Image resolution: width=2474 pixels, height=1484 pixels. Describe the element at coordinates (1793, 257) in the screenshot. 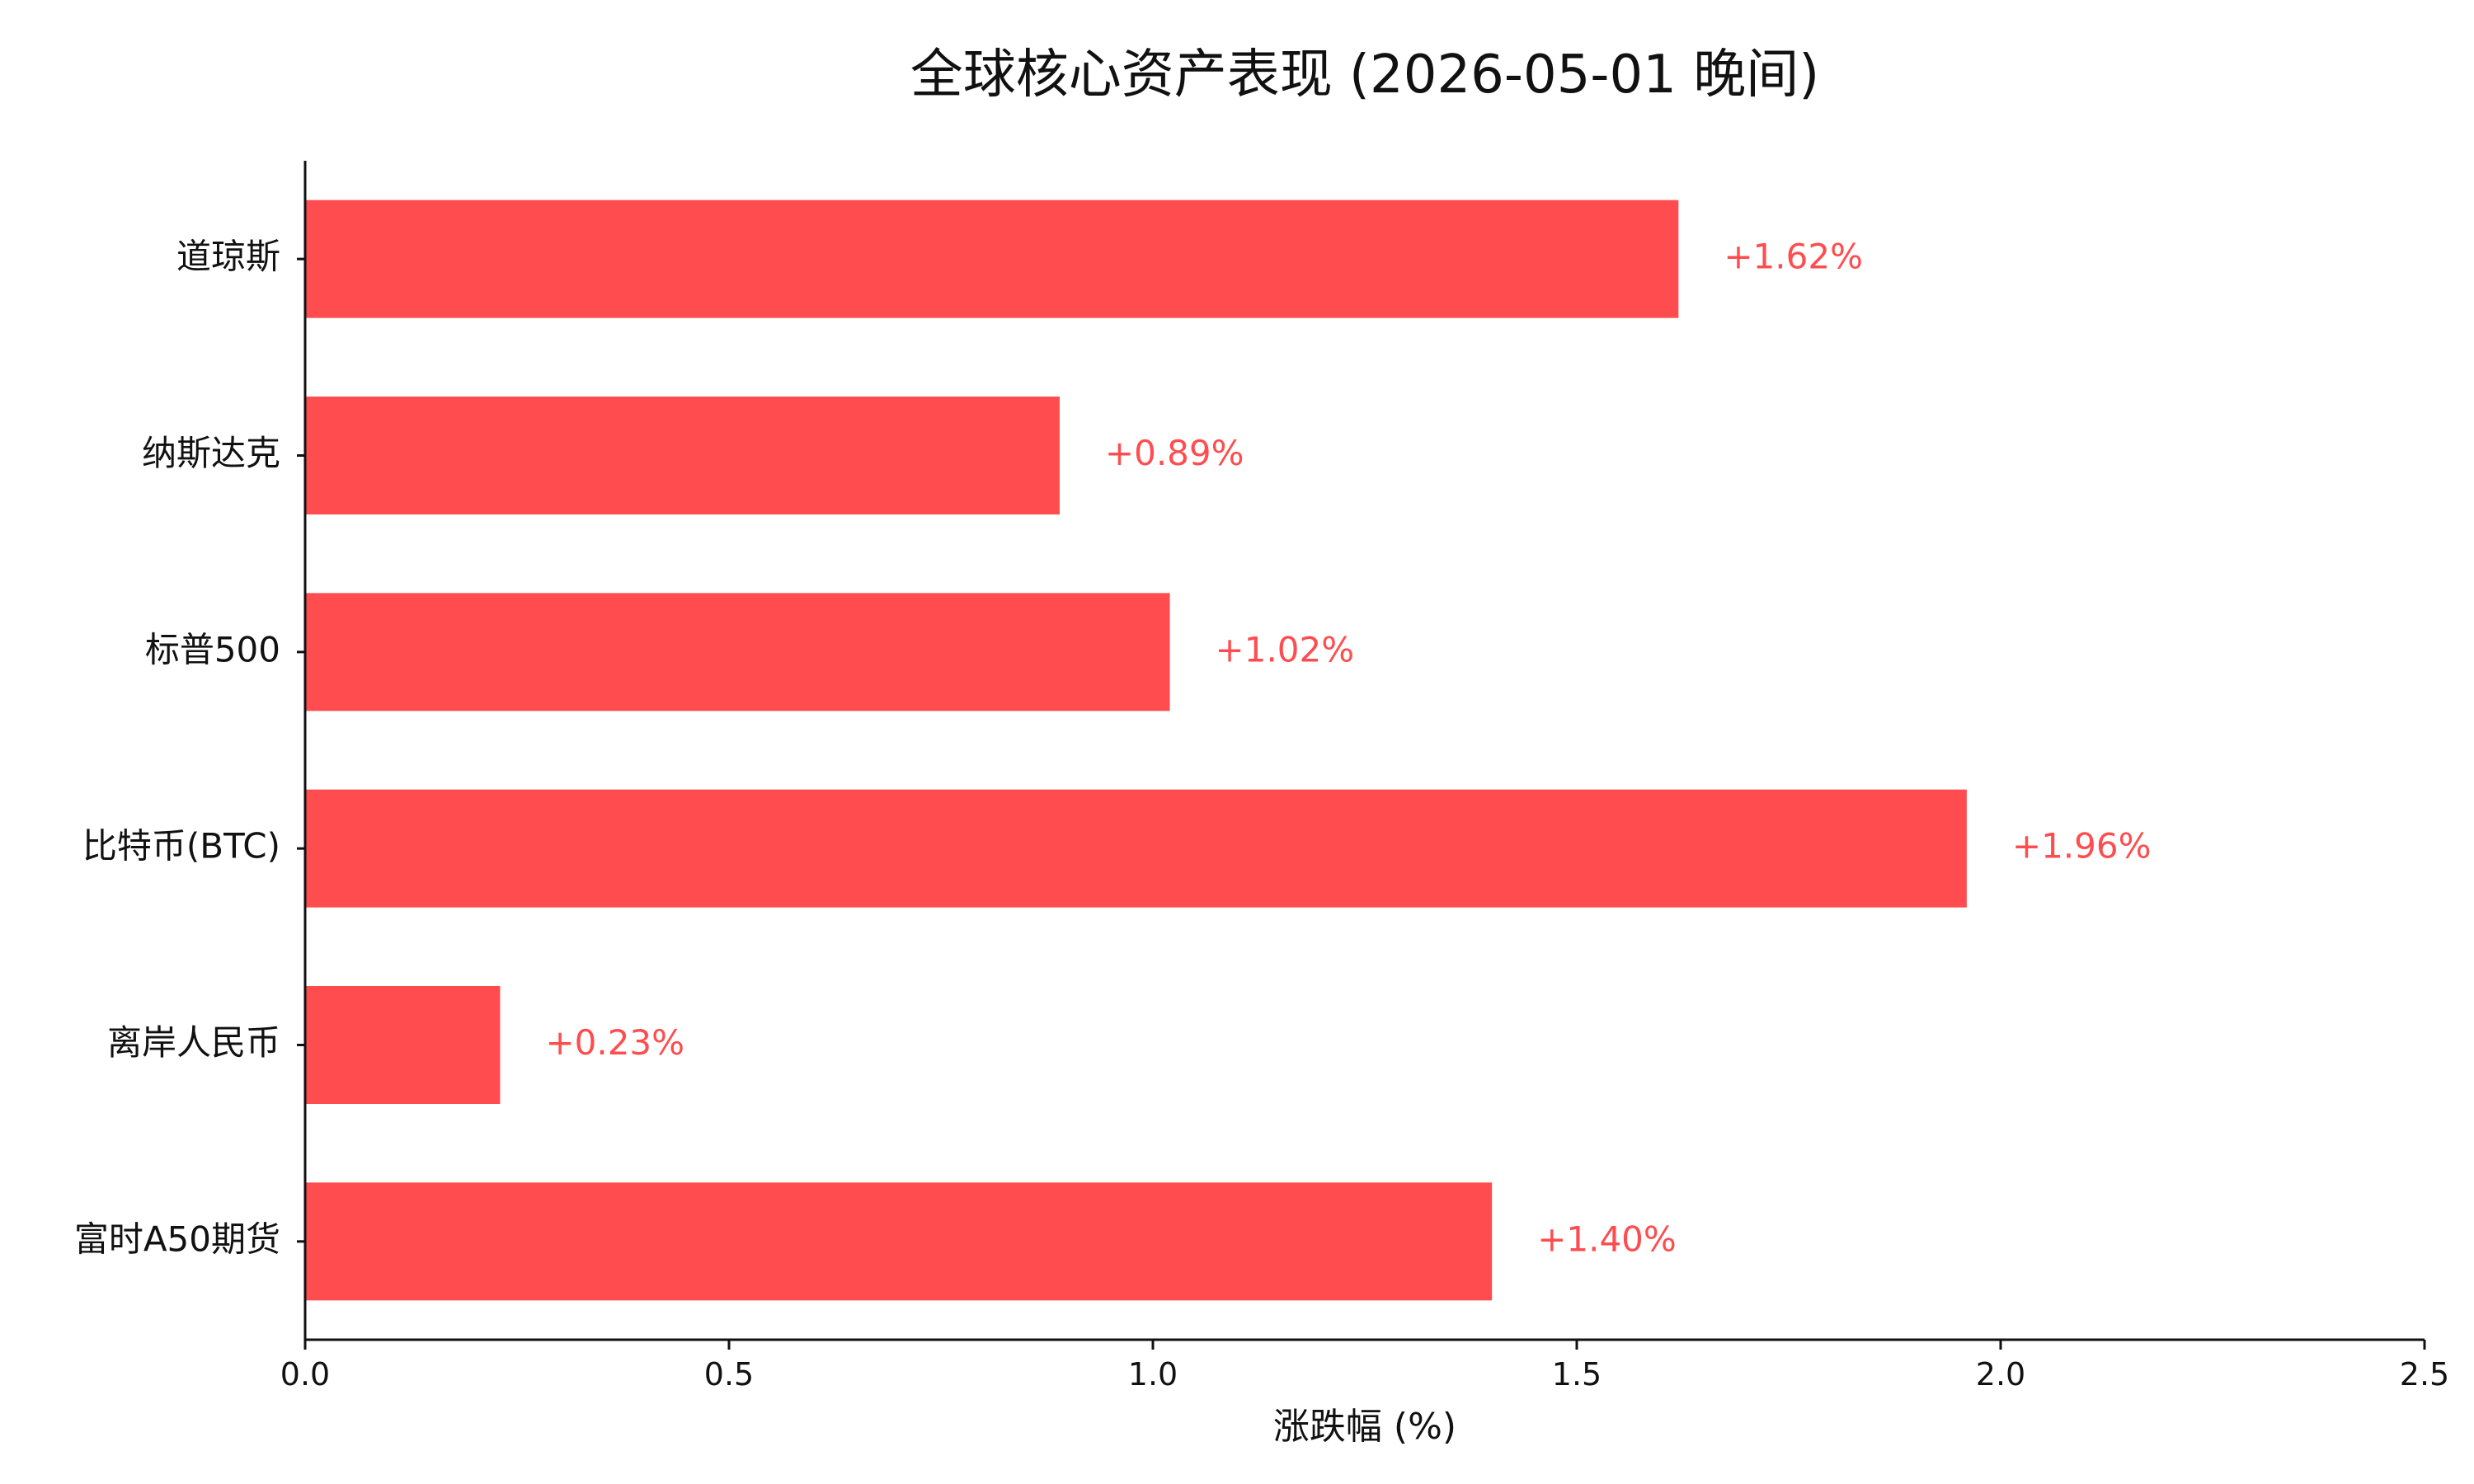

I see `value-label: +1.62%` at that location.